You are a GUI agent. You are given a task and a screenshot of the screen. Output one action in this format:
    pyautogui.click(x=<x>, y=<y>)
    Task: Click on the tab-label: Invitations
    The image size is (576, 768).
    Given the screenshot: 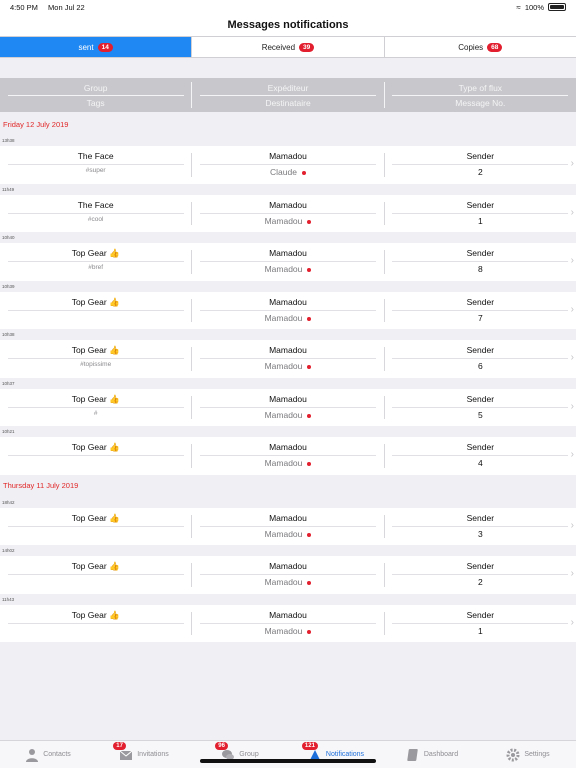 What is the action you would take?
    pyautogui.click(x=153, y=754)
    